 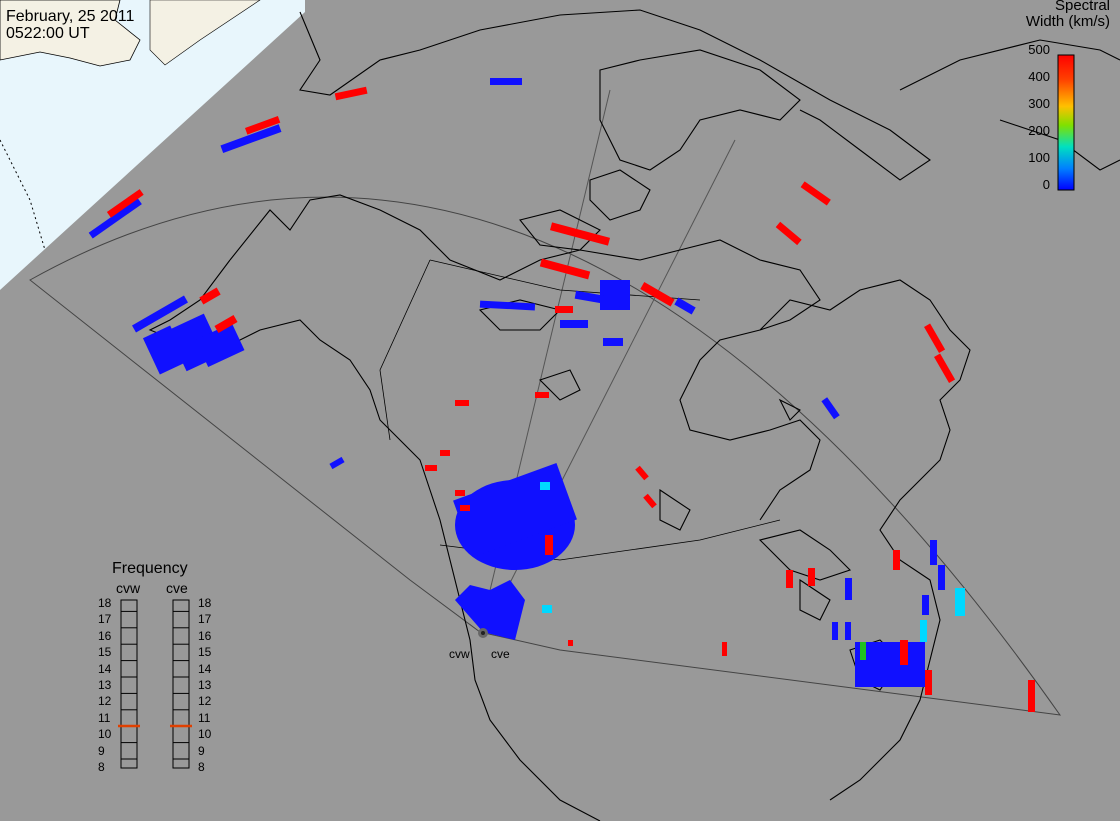 What do you see at coordinates (128, 588) in the screenshot?
I see `frequency-label-cvw: cvw` at bounding box center [128, 588].